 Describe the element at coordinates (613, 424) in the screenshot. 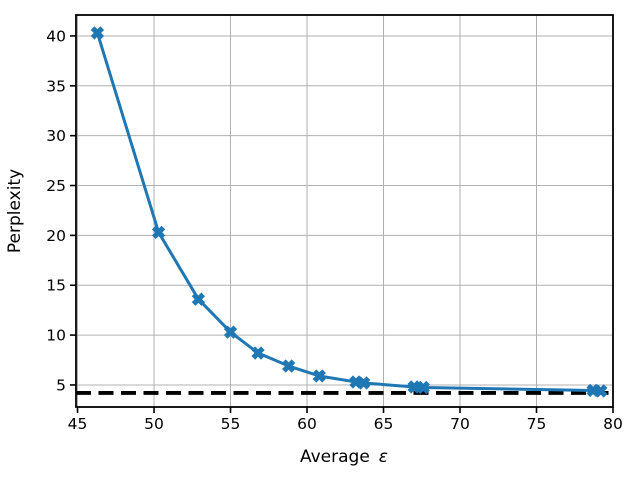

I see `x-tick-label: 80` at that location.